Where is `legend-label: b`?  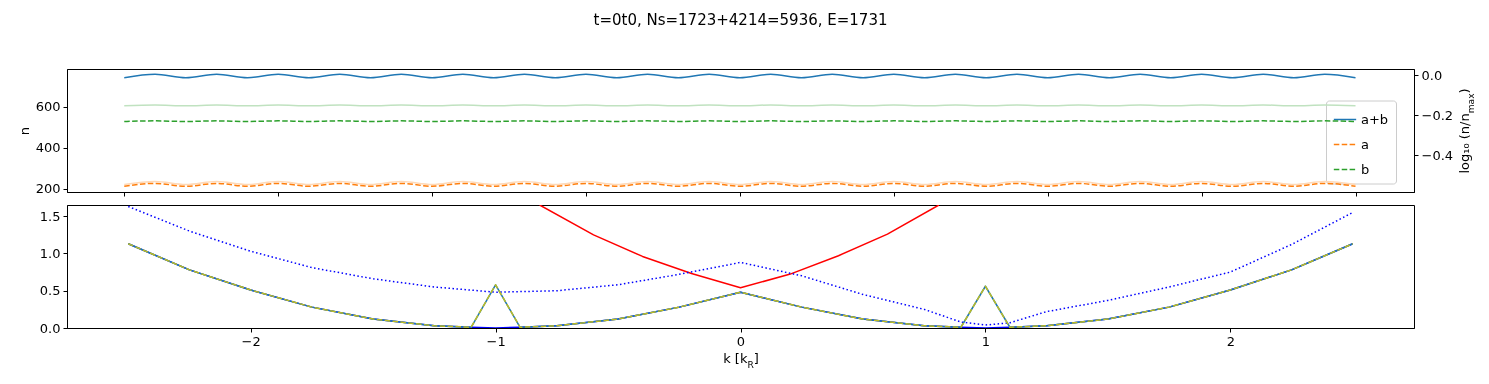 legend-label: b is located at coordinates (1365, 169).